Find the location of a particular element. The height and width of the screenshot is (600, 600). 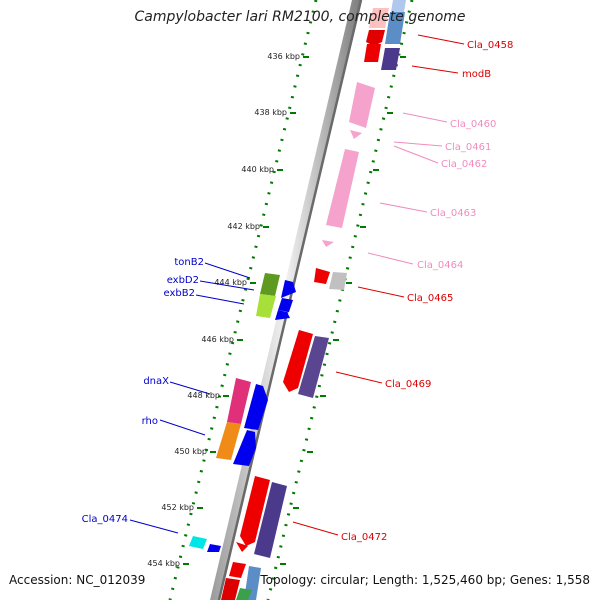

scale-label: 448 kbp is located at coordinates (203, 395).